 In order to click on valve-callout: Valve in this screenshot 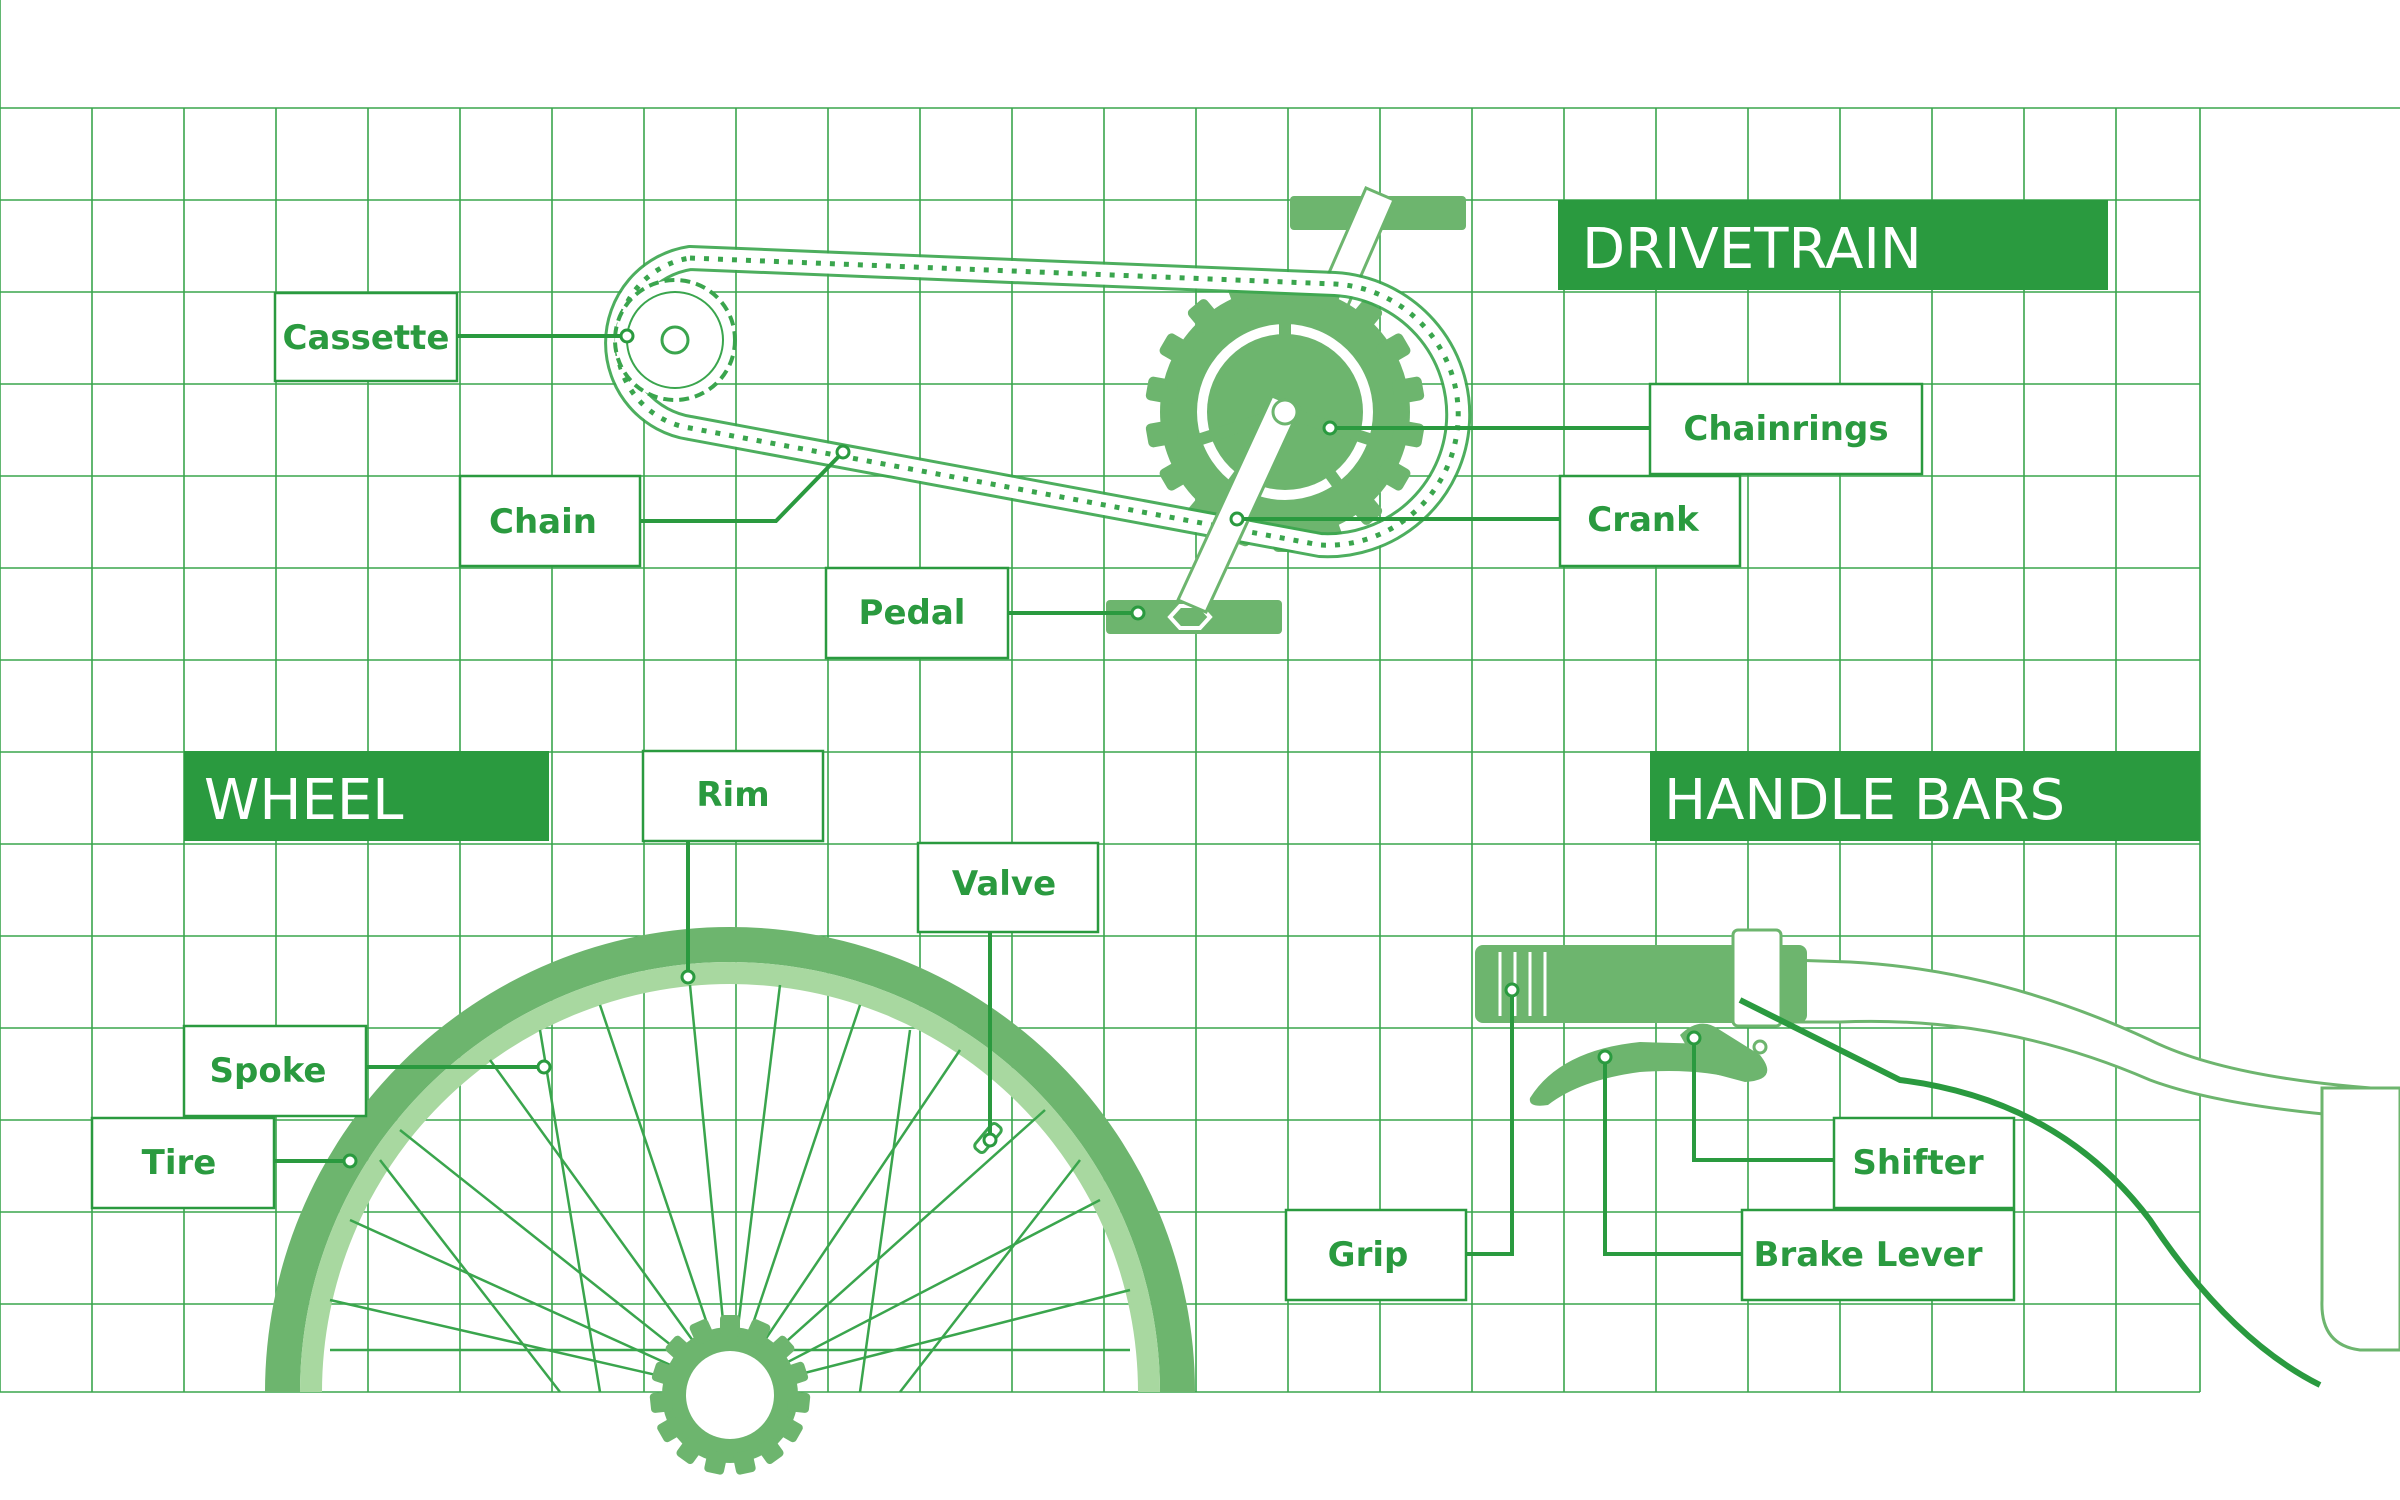, I will do `click(1008, 994)`.